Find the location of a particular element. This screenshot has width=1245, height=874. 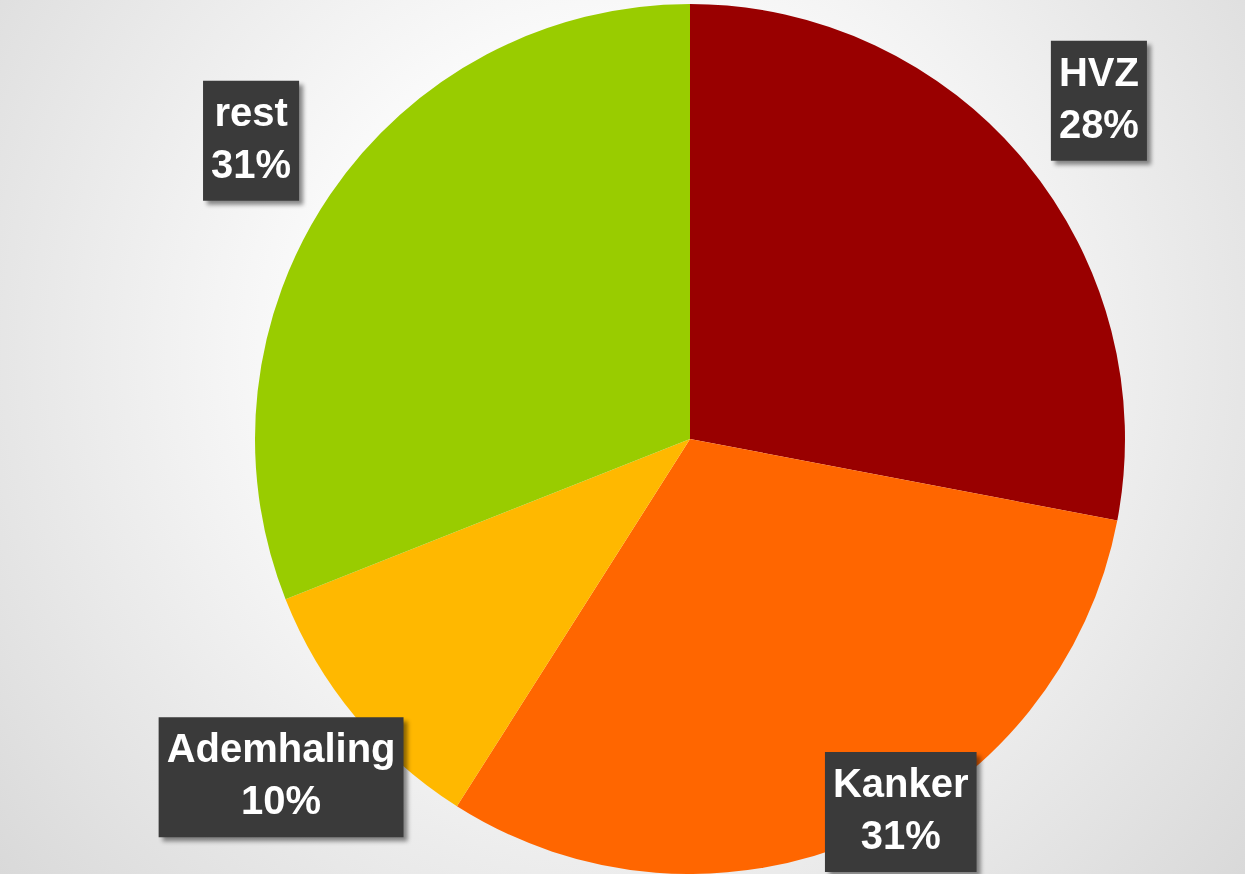

slice-label: Ademhaling is located at coordinates (281, 748).